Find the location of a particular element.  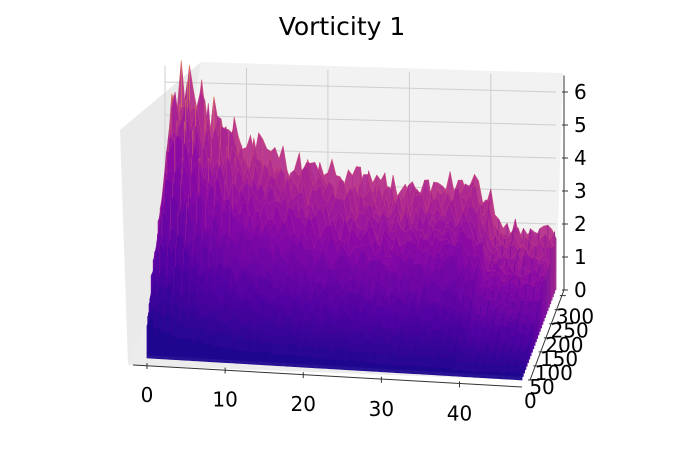

z-tick-label: 6 is located at coordinates (580, 92).